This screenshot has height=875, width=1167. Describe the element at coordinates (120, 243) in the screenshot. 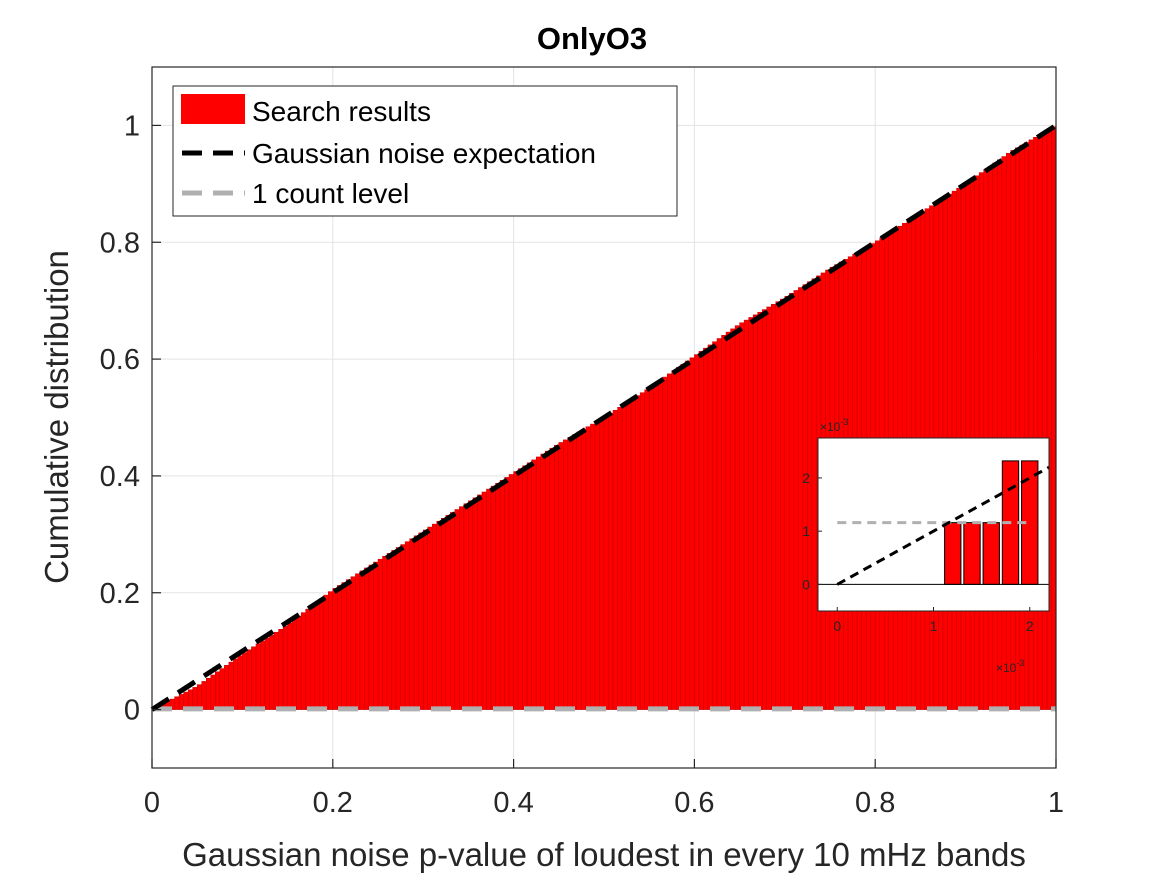

I see `y-tick-label: 0.8` at that location.